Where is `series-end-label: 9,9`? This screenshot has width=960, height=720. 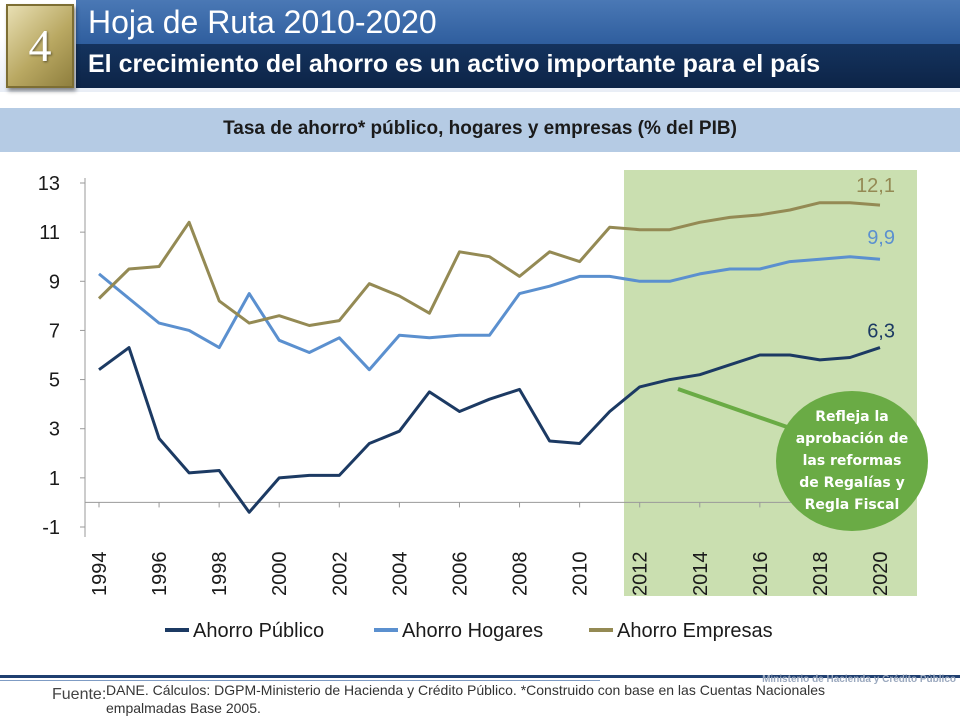 series-end-label: 9,9 is located at coordinates (881, 238).